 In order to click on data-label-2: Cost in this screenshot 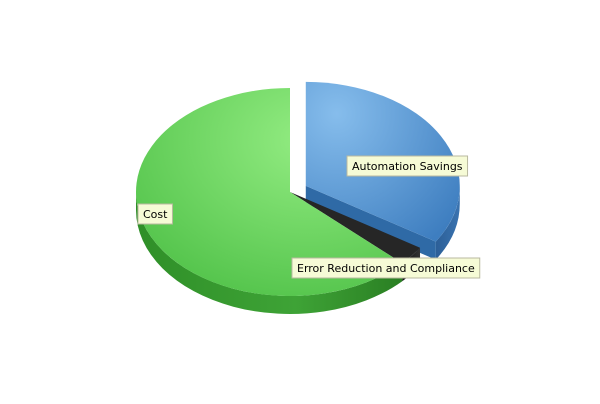, I will do `click(155, 214)`.